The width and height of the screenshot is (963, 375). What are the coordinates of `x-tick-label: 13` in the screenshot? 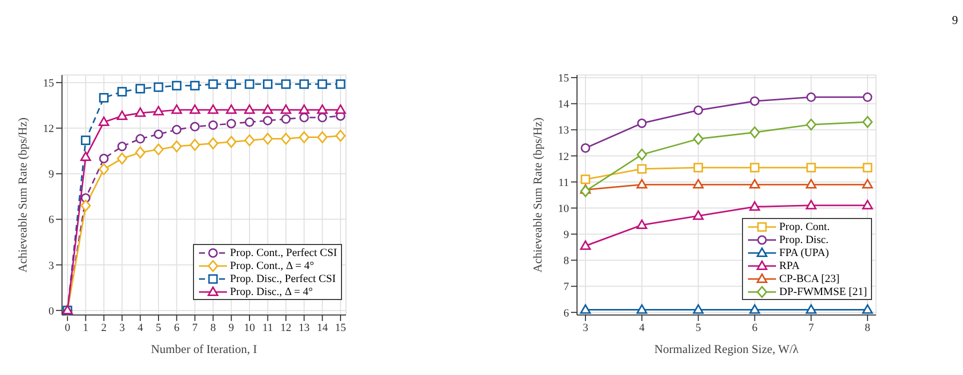 It's located at (304, 328).